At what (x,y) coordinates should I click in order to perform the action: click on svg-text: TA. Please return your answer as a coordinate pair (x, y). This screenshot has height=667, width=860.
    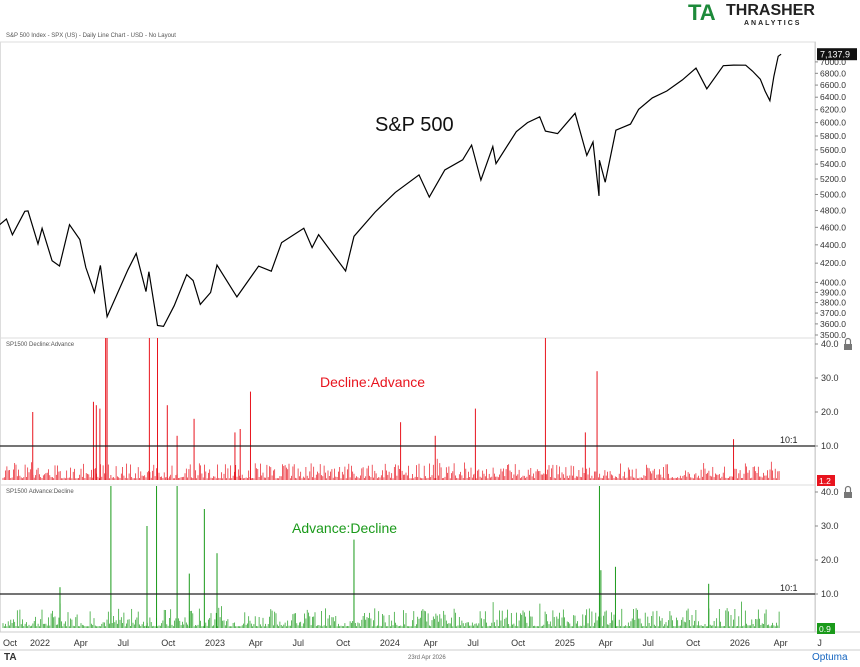
    Looking at the image, I should click on (702, 12).